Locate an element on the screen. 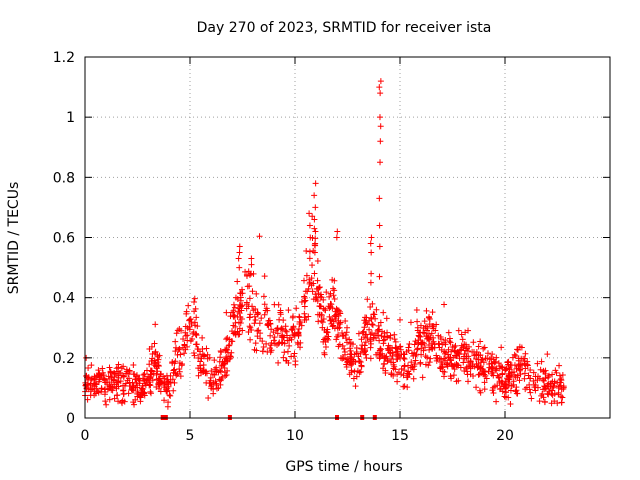 The width and height of the screenshot is (640, 480). y-tick-label: 0.8 is located at coordinates (64, 178).